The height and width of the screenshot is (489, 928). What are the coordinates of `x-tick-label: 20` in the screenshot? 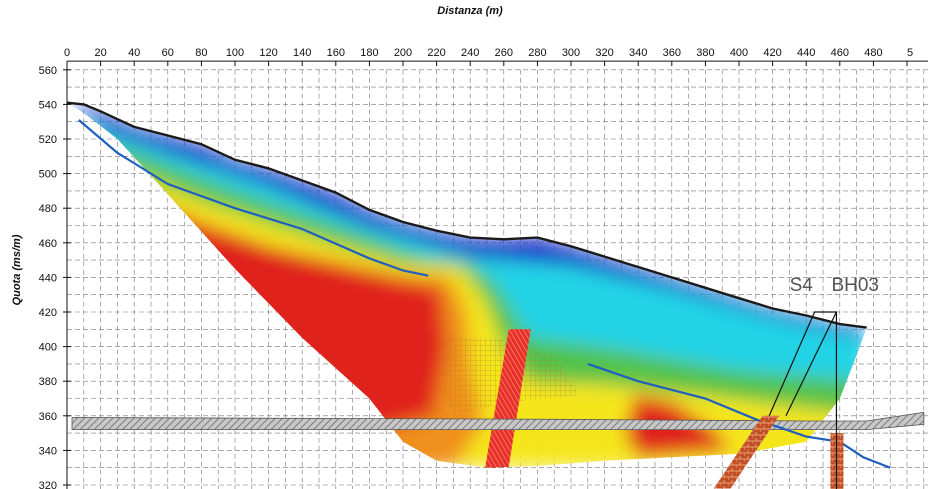 It's located at (100, 53).